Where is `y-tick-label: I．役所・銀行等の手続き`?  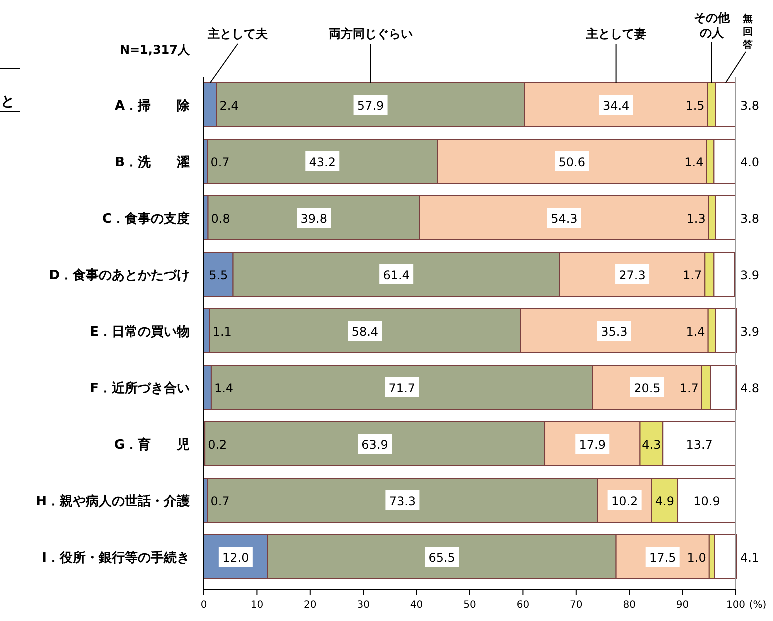 y-tick-label: I．役所・銀行等の手続き is located at coordinates (116, 558).